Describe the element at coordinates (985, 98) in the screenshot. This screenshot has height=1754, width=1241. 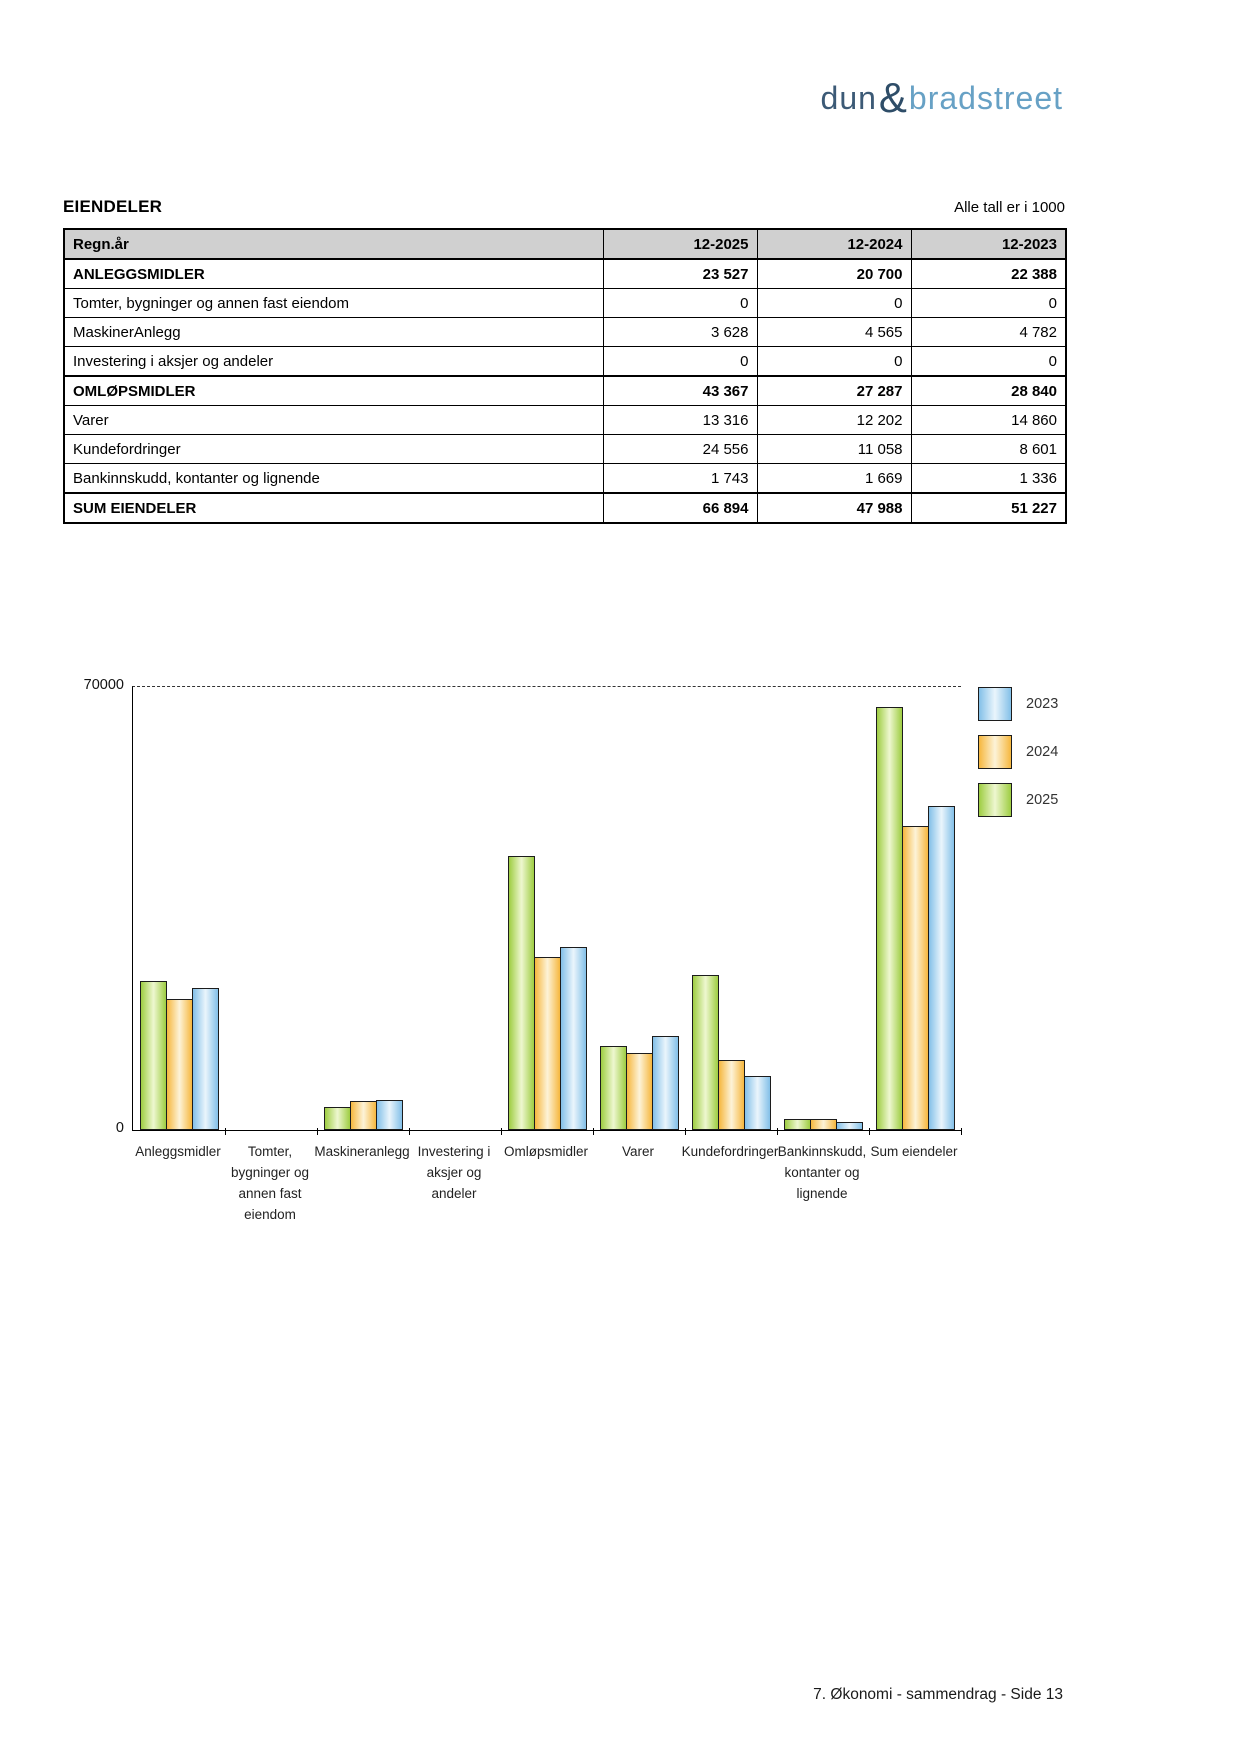
I see `logo-text-bradstreet: bradstreet` at that location.